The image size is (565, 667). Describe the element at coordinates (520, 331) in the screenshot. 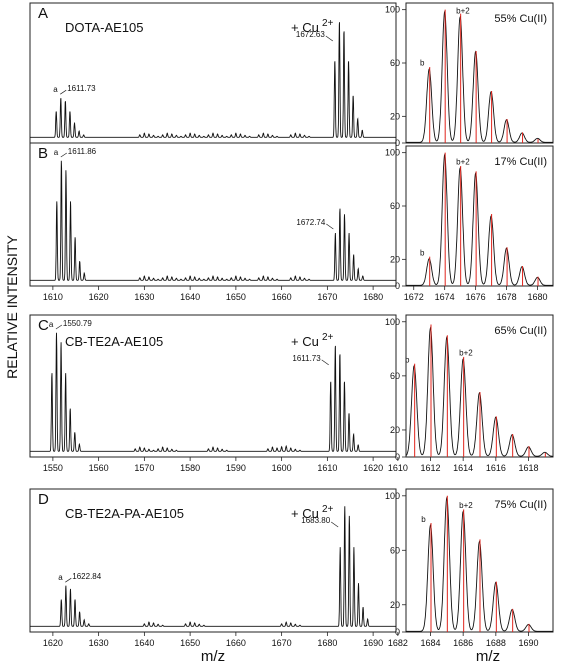

I see `percent-cu-label: 65% Cu(II)` at that location.